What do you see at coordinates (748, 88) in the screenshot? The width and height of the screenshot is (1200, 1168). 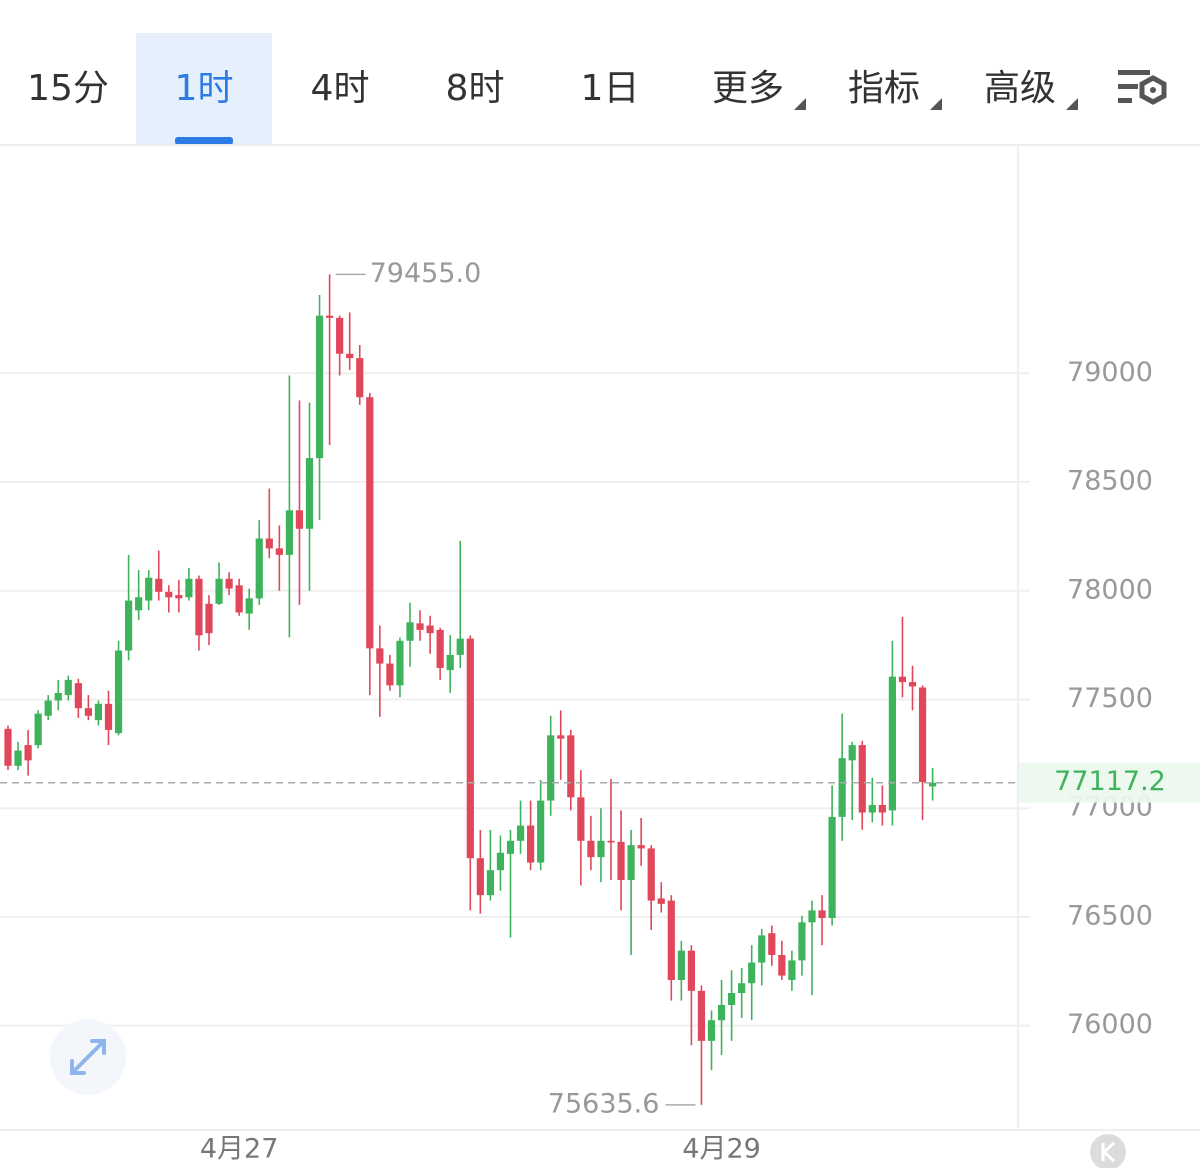 I see `tab-label: 更多` at bounding box center [748, 88].